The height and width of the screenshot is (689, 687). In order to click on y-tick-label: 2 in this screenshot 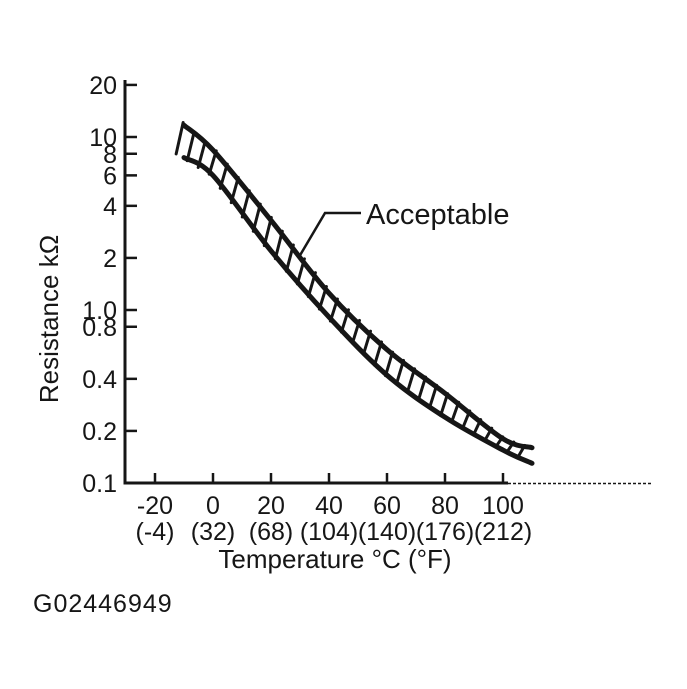, I will do `click(110, 259)`.